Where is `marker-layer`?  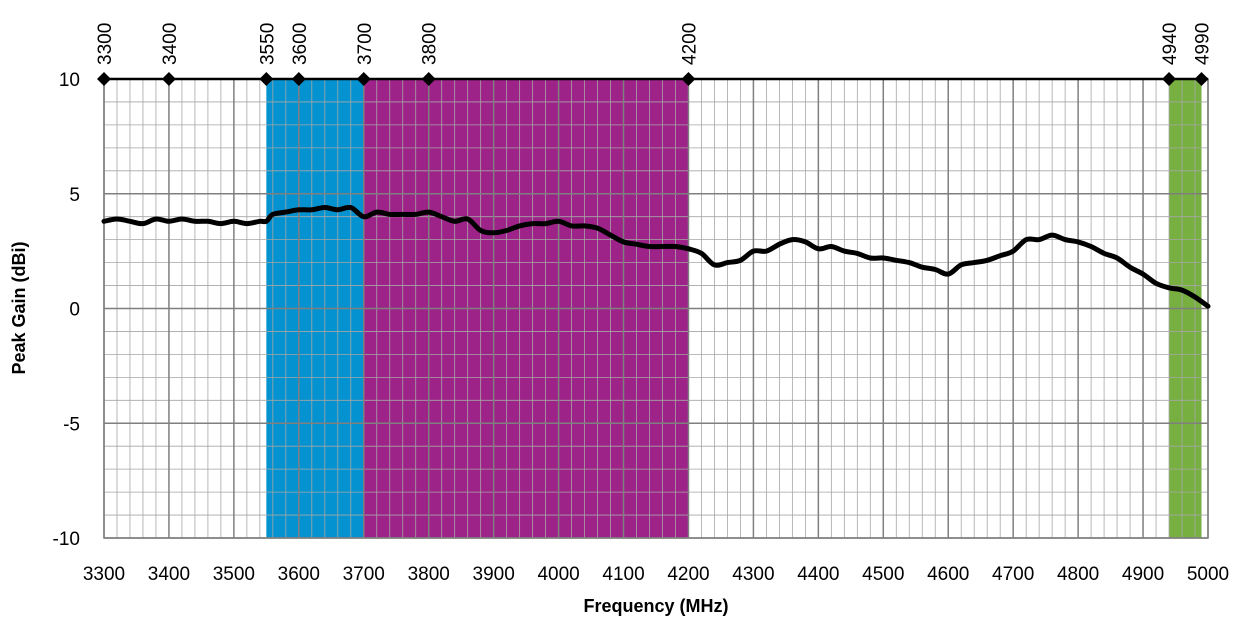 marker-layer is located at coordinates (653, 79).